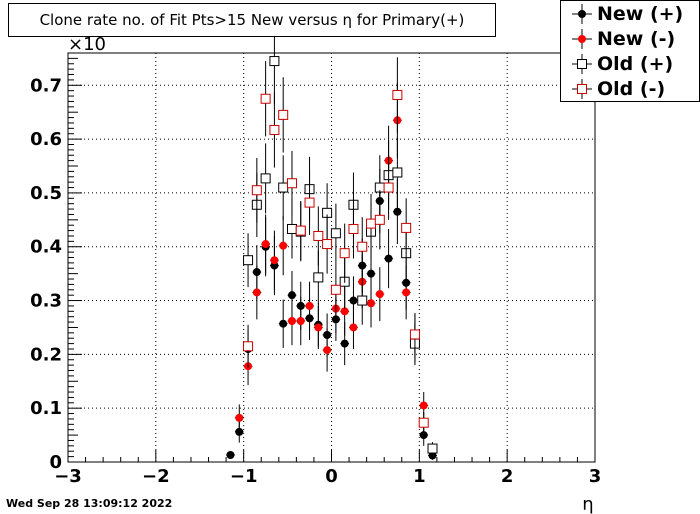 This screenshot has width=700, height=514. What do you see at coordinates (640, 14) in the screenshot?
I see `legend-label-new-plus: New (+)` at bounding box center [640, 14].